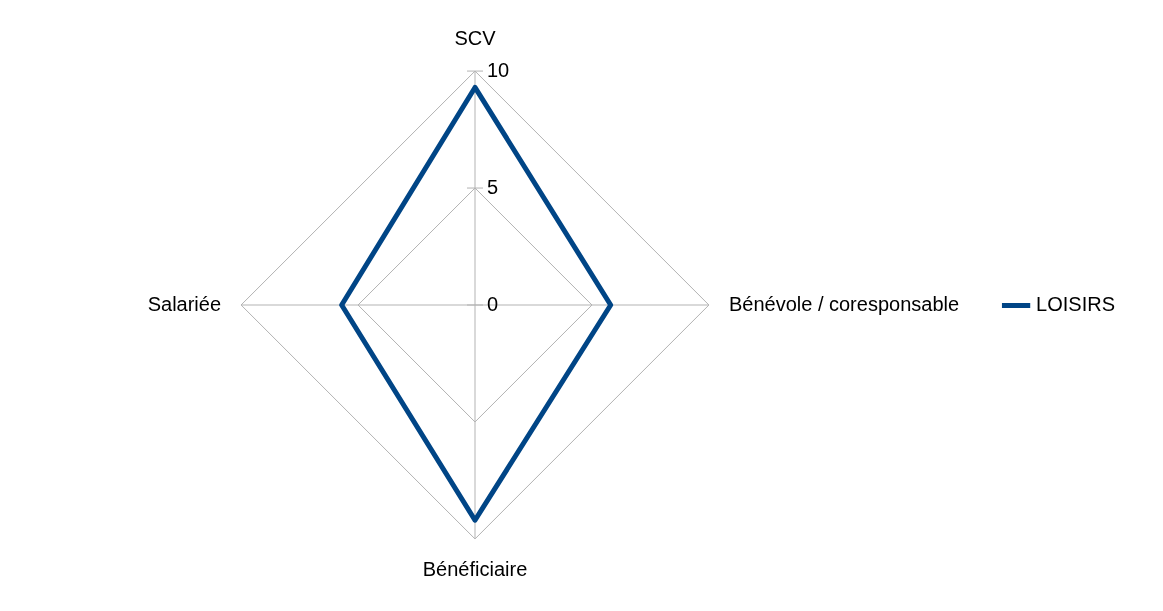  What do you see at coordinates (498, 69) in the screenshot?
I see `y-tick-label: 10` at bounding box center [498, 69].